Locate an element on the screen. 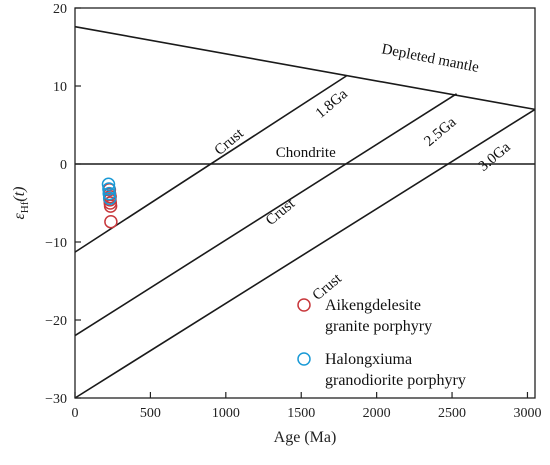  x-tick-label: 1500 is located at coordinates (301, 413).